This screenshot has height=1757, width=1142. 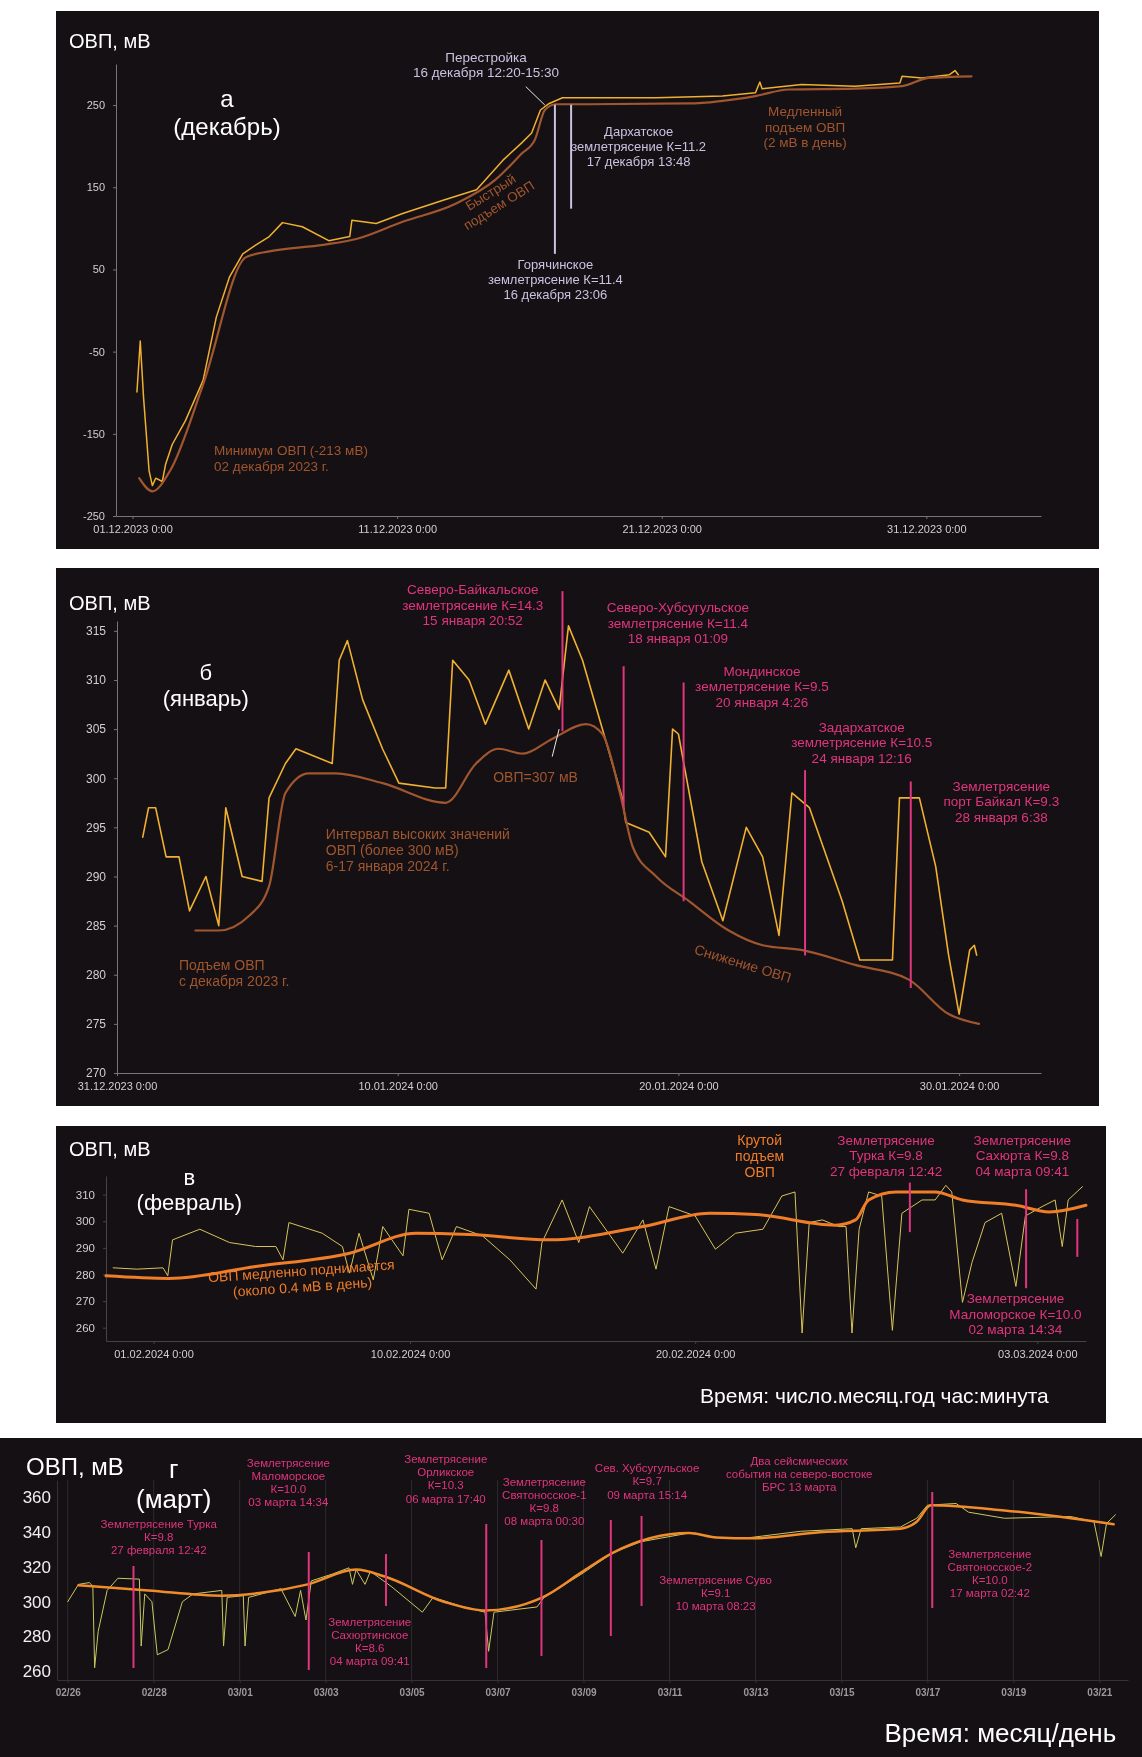 What do you see at coordinates (36, 1567) in the screenshot?
I see `y-tick-label: 320` at bounding box center [36, 1567].